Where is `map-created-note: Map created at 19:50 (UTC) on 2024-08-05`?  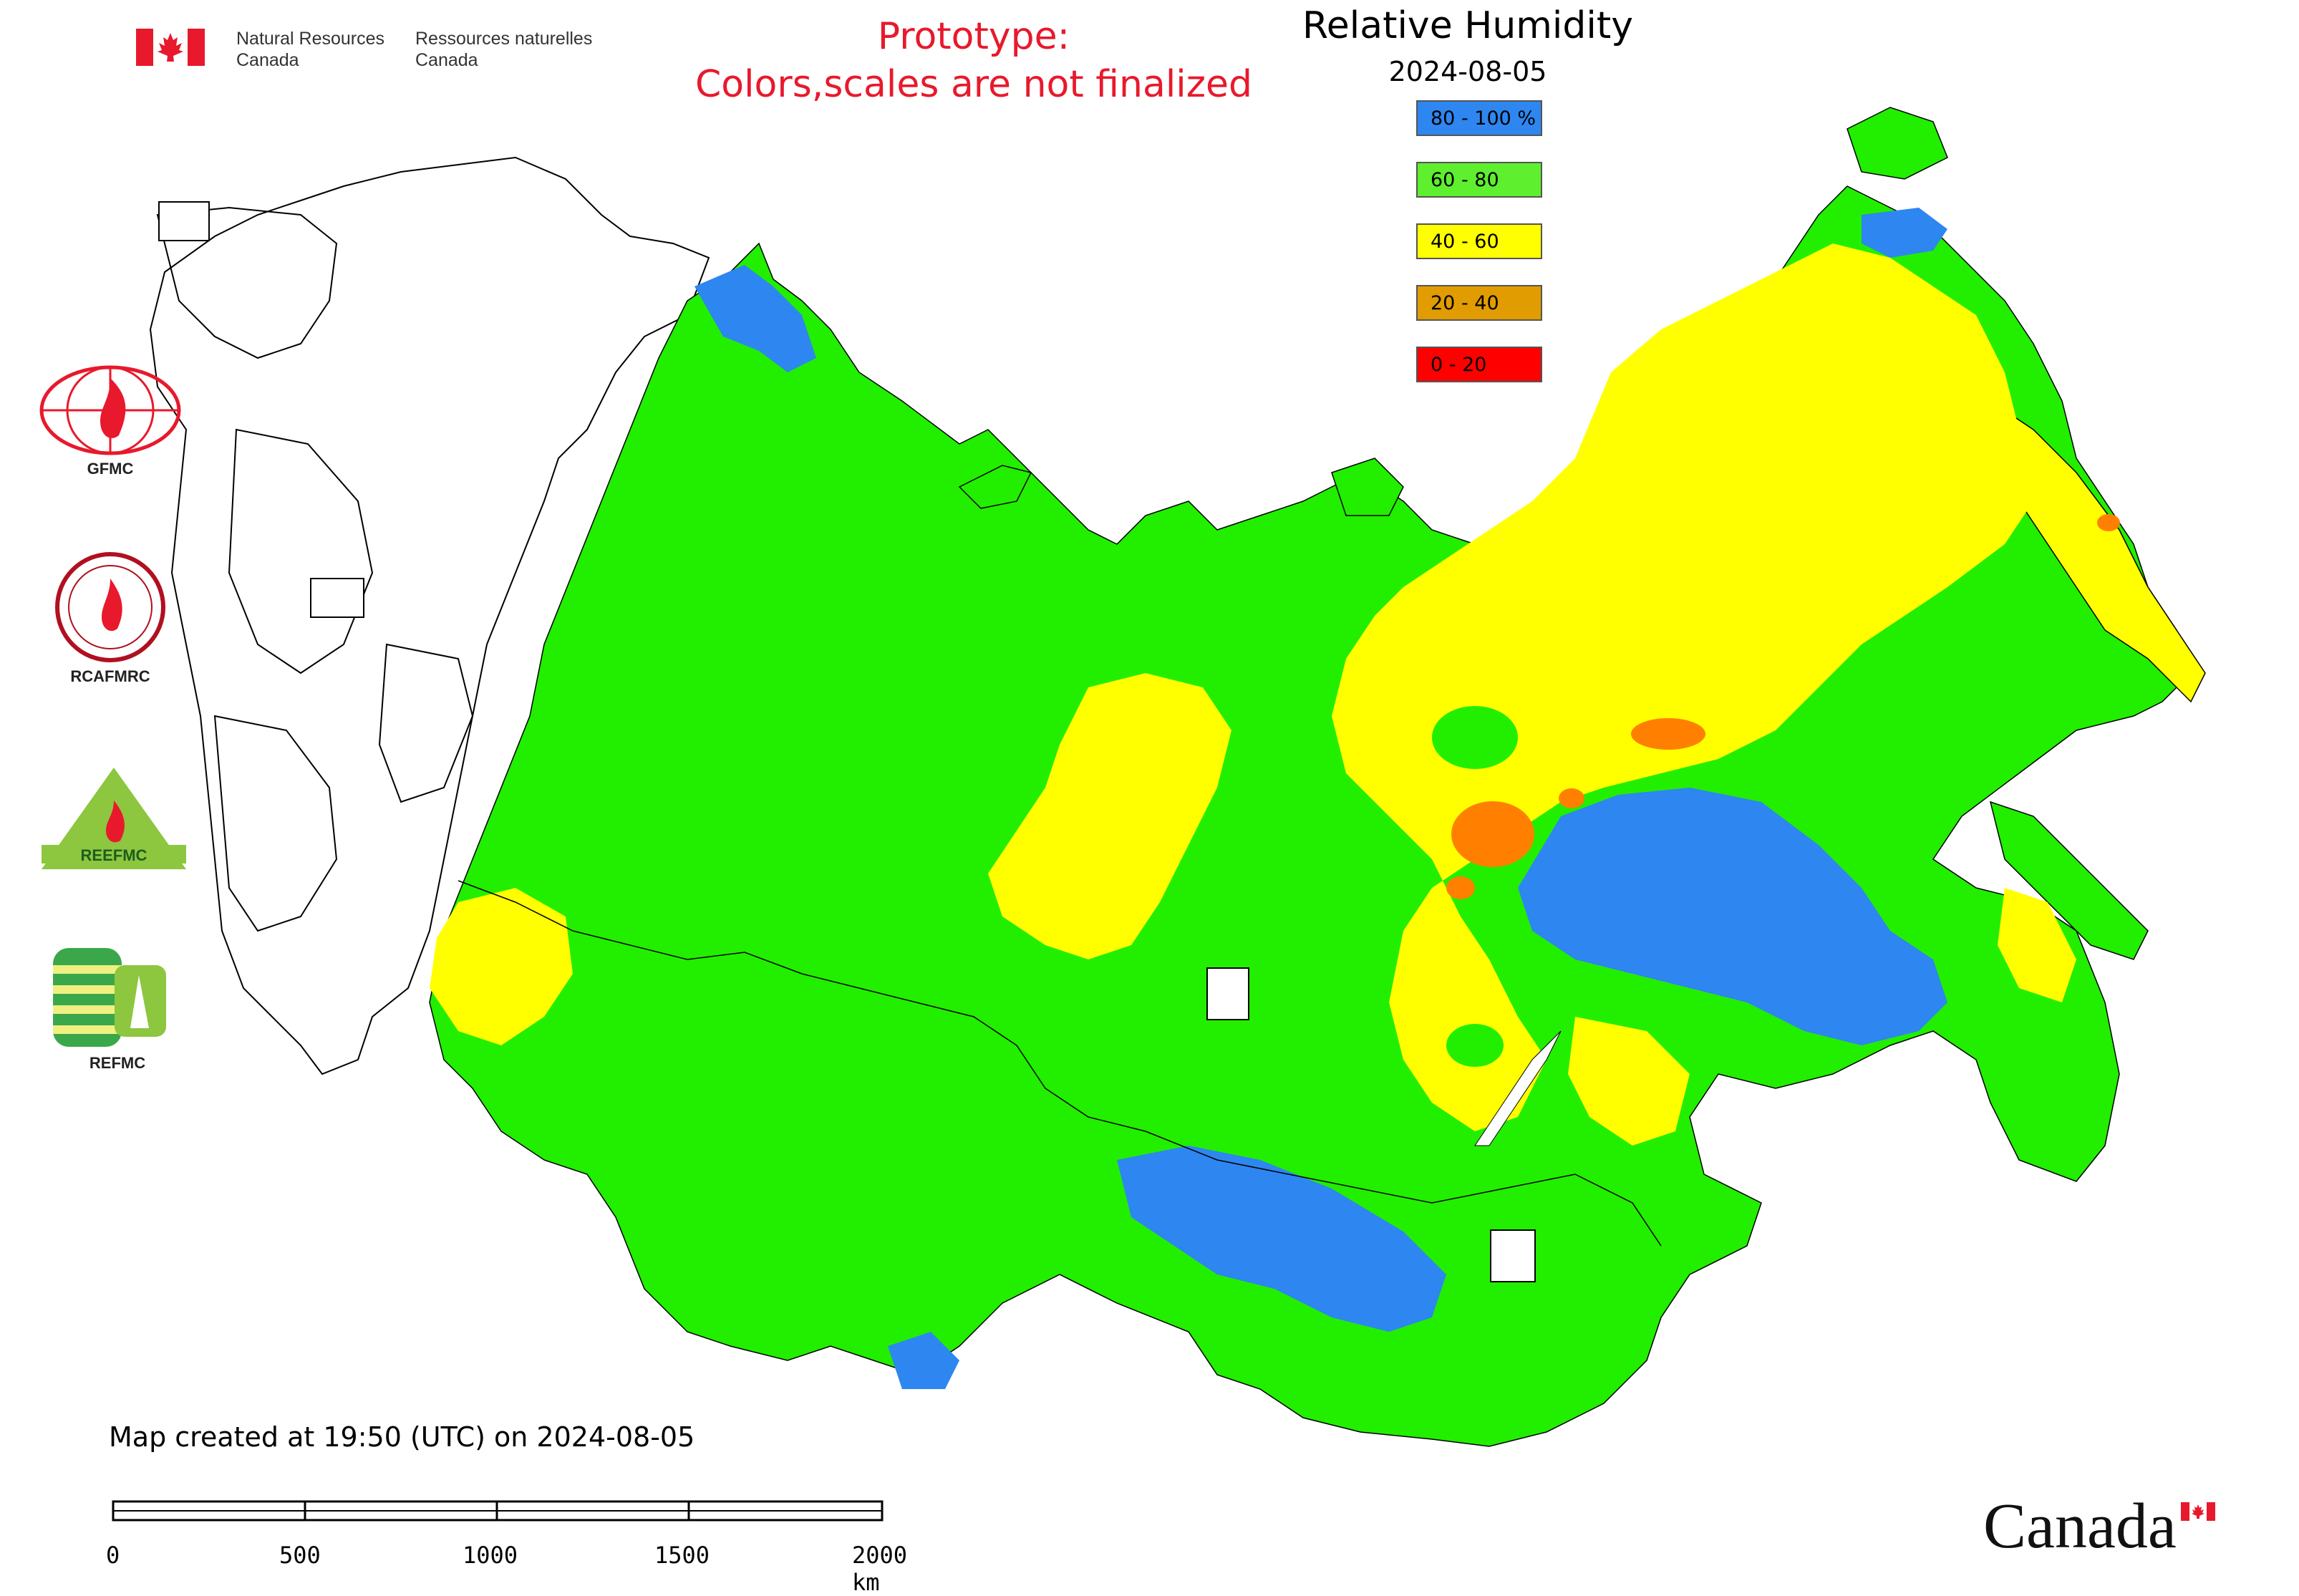 map-created-note: Map created at 19:50 (UTC) on 2024-08-05 is located at coordinates (402, 1437).